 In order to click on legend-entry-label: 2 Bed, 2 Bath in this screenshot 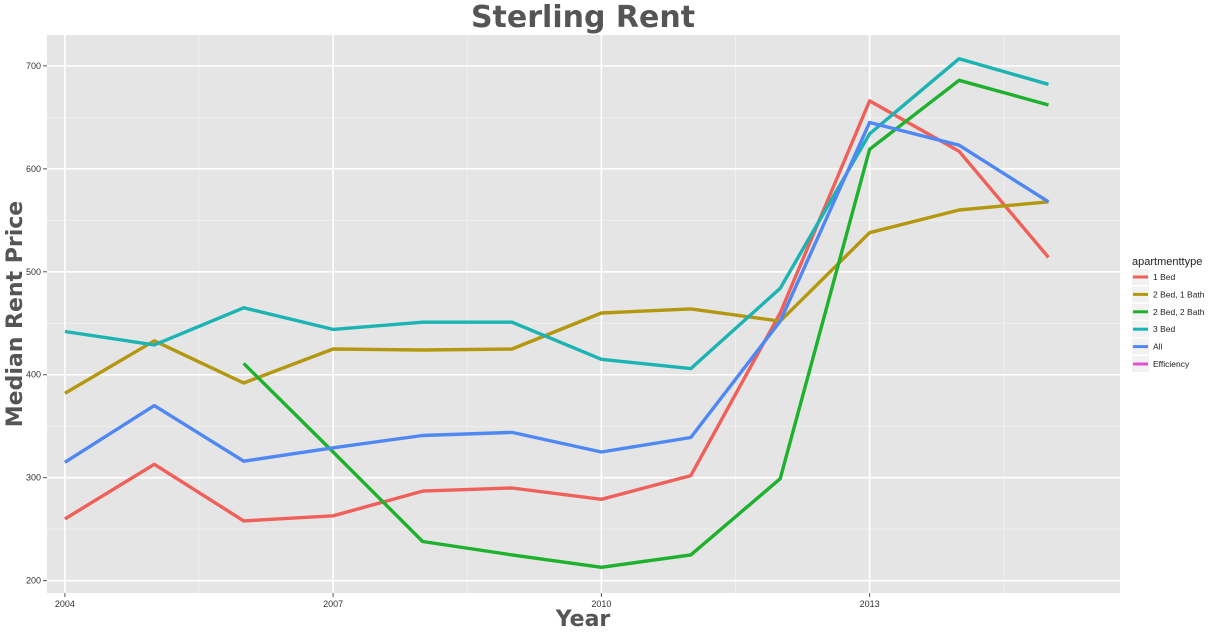, I will do `click(1179, 312)`.